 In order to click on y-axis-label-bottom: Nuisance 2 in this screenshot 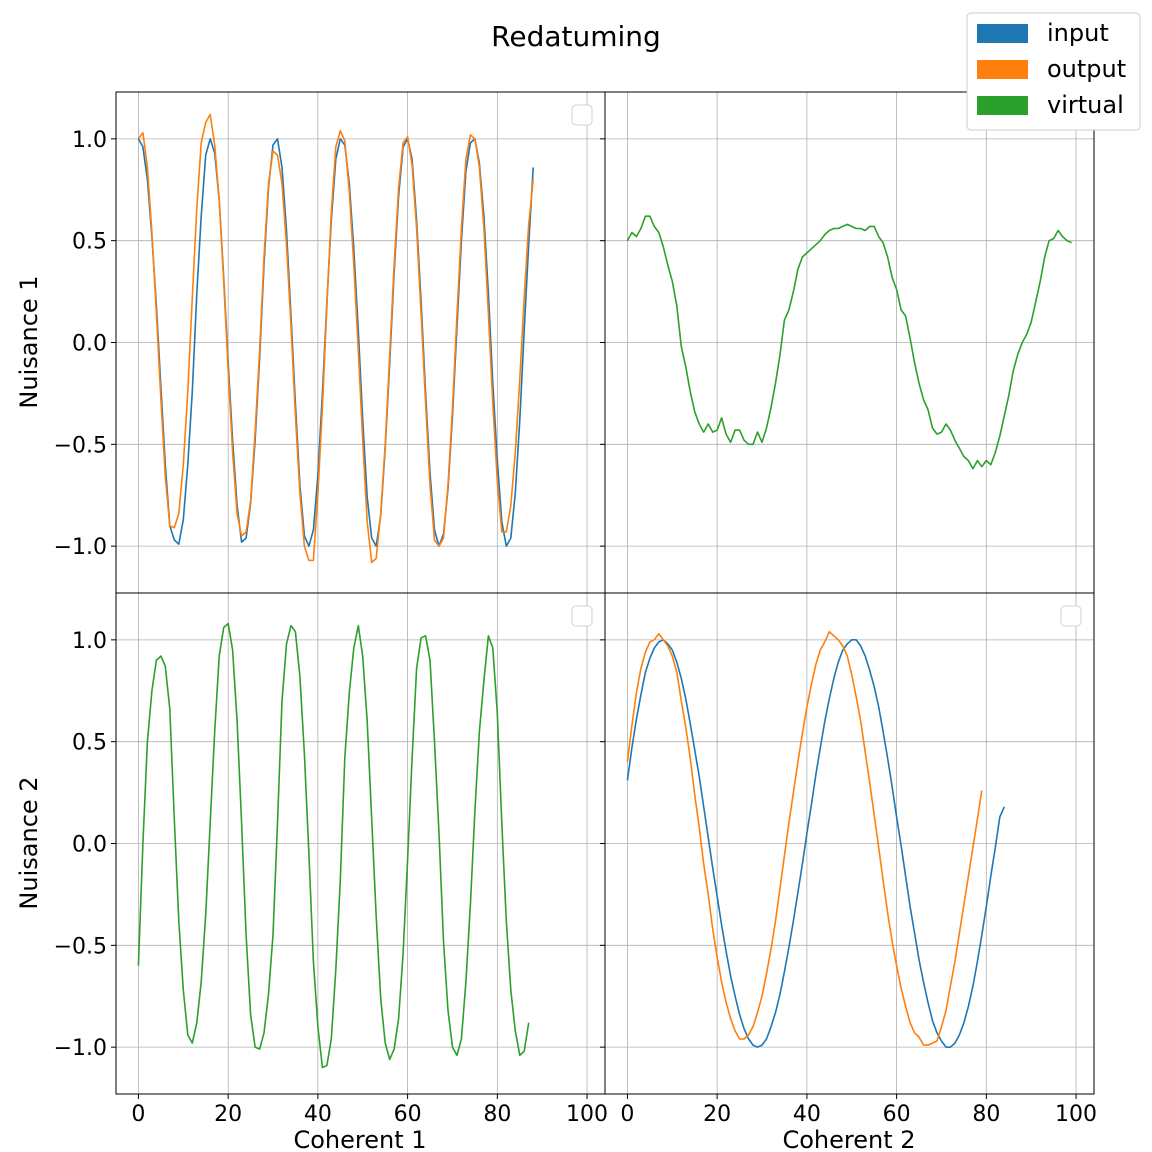, I will do `click(29, 842)`.